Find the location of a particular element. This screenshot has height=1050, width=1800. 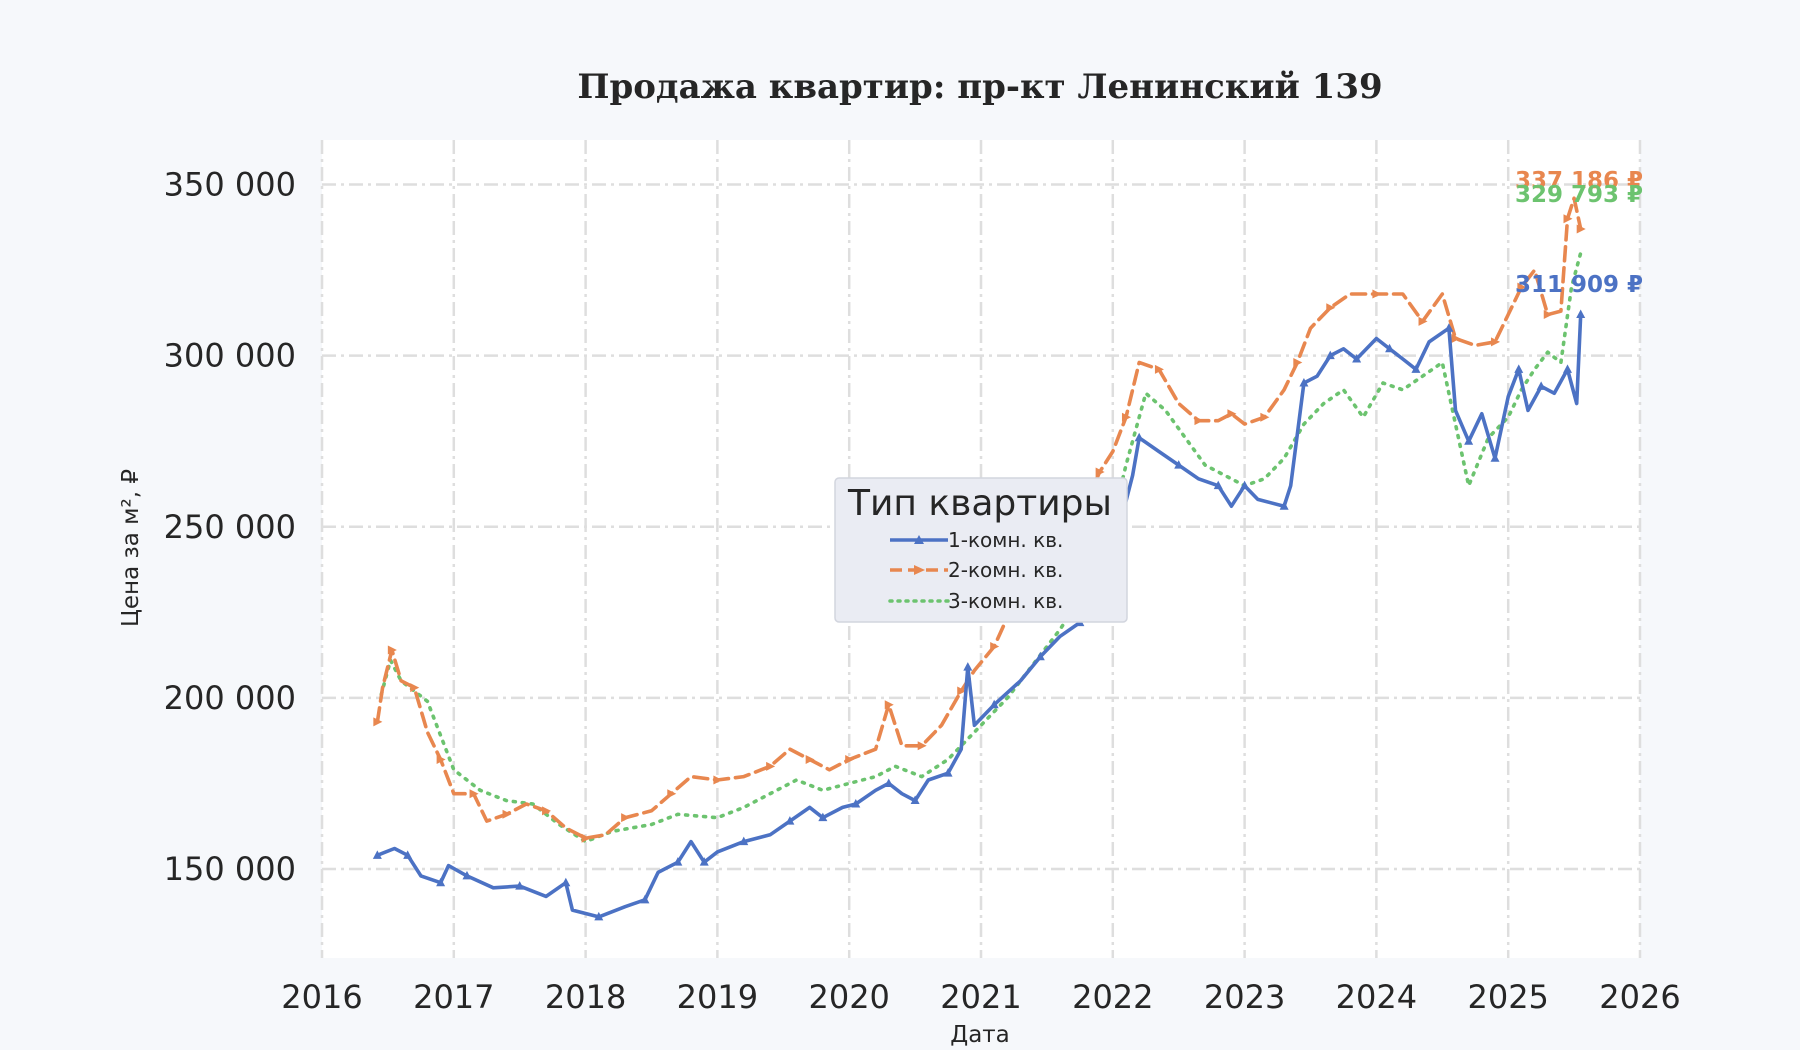

y-tick-label: 200 000 is located at coordinates (230, 698).